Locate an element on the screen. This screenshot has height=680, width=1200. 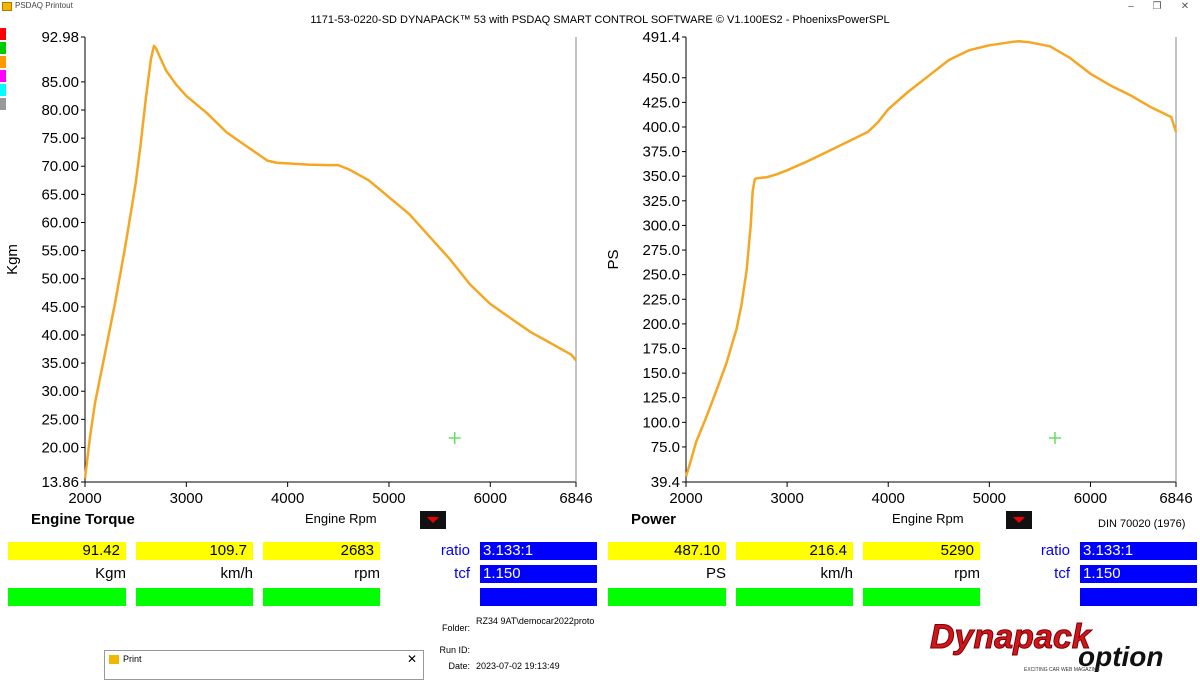
folder-label: Folder: is located at coordinates (455, 628).